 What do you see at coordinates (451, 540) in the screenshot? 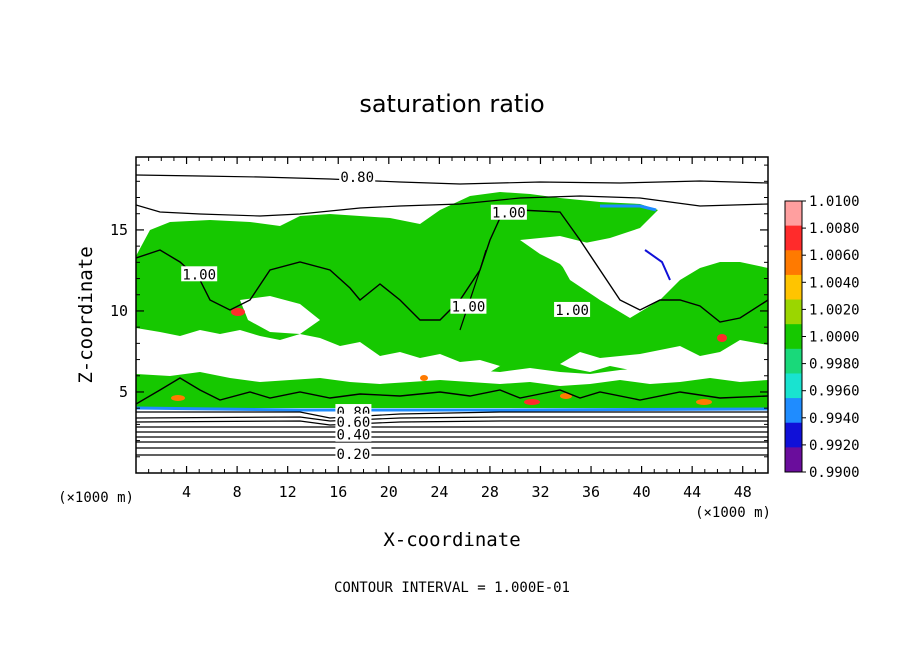
I see `x-axis-label: X-coordinate` at bounding box center [451, 540].